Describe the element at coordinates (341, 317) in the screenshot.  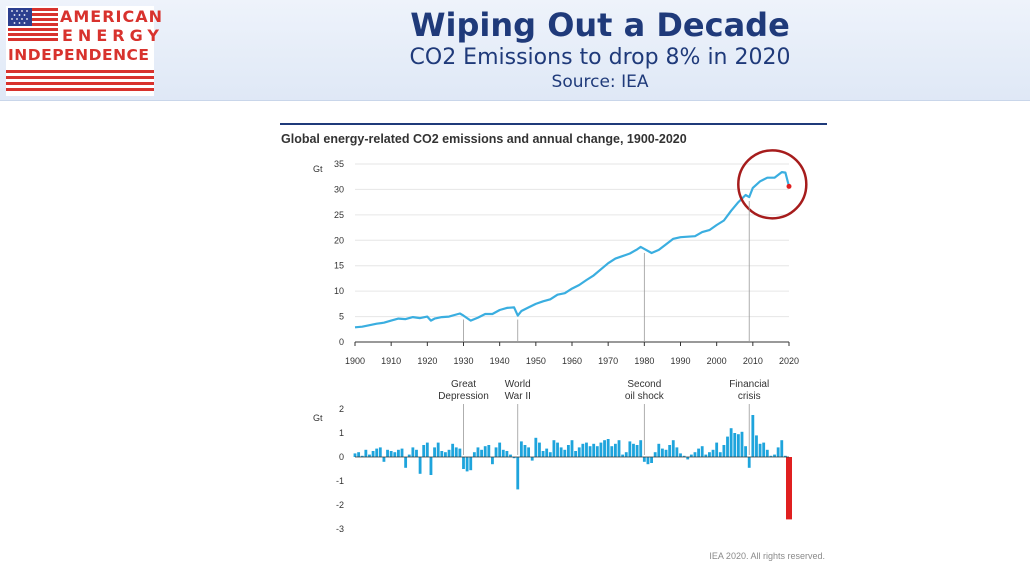
I see `y-tick-label: 5` at that location.